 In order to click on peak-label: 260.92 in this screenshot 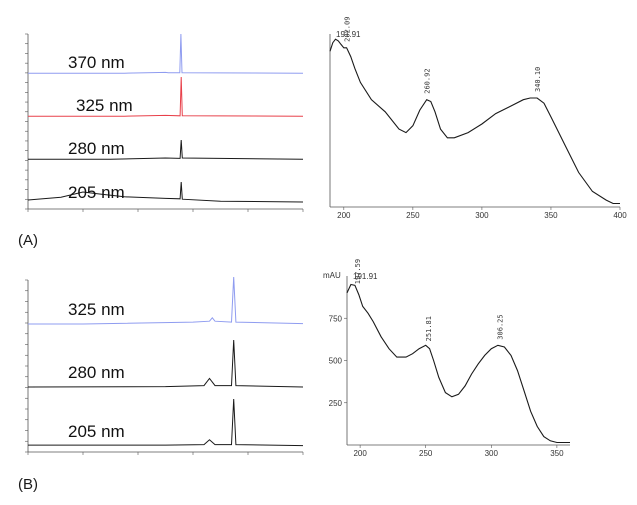, I will do `click(428, 80)`.